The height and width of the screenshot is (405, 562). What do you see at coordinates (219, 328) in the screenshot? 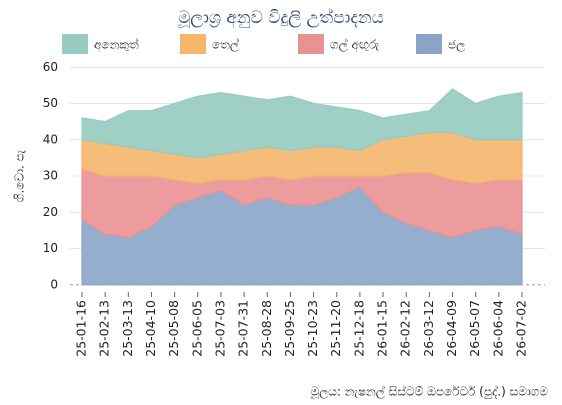
I see `x-tick-label: 25-07-03` at bounding box center [219, 328].